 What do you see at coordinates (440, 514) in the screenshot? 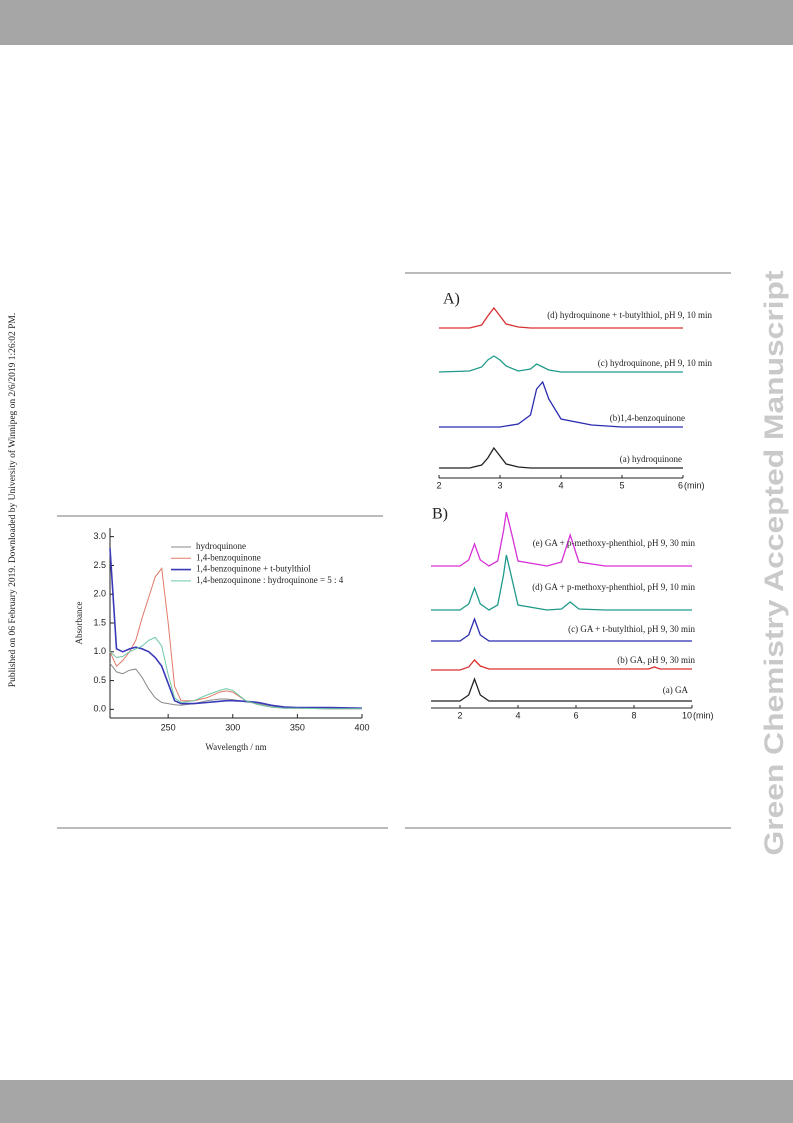
I see `panel-label: B)` at bounding box center [440, 514].